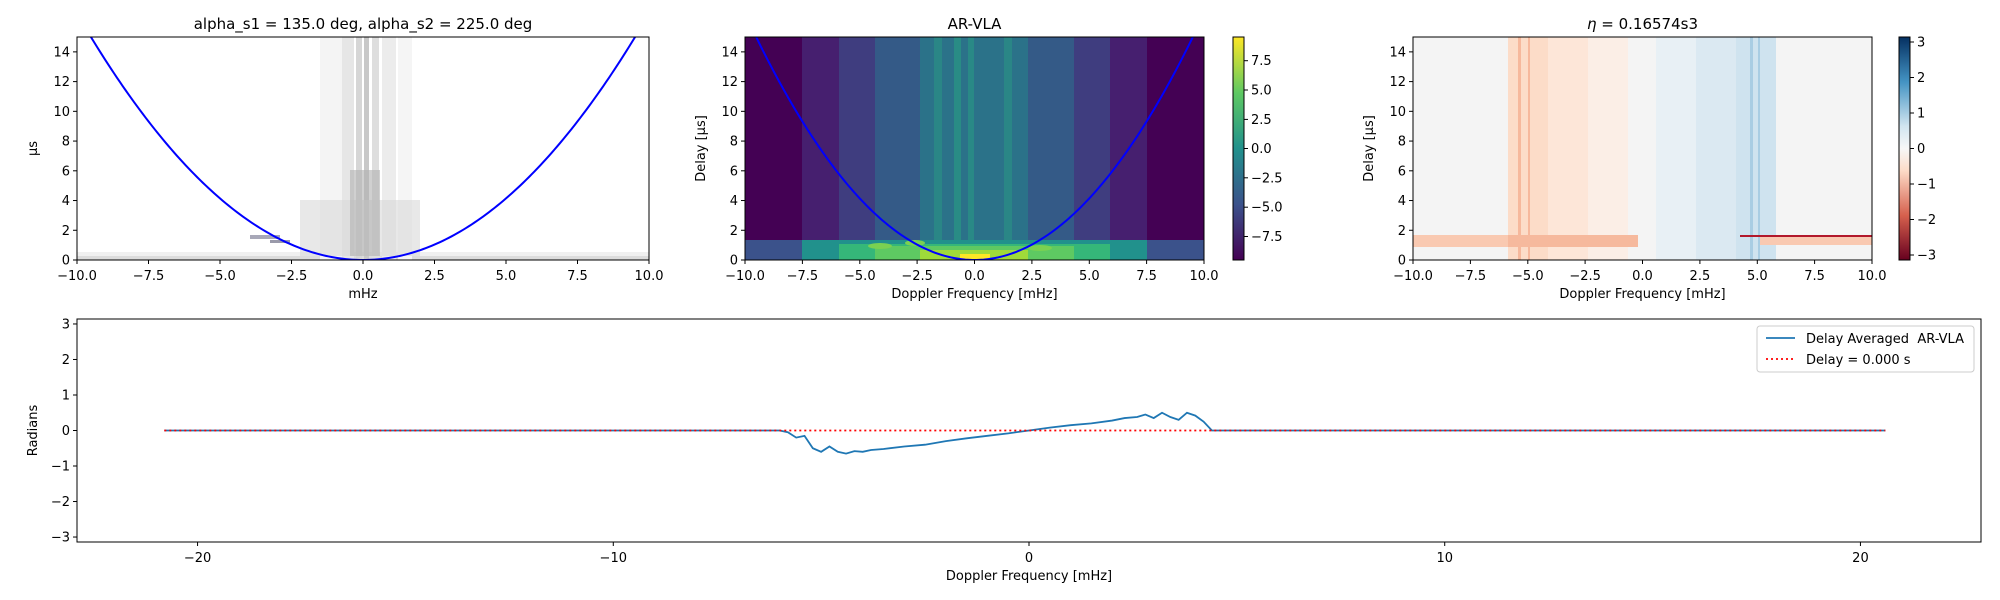 Image resolution: width=2000 pixels, height=600 pixels. What do you see at coordinates (1032, 272) in the screenshot?
I see `x-tick: 2.5` at bounding box center [1032, 272].